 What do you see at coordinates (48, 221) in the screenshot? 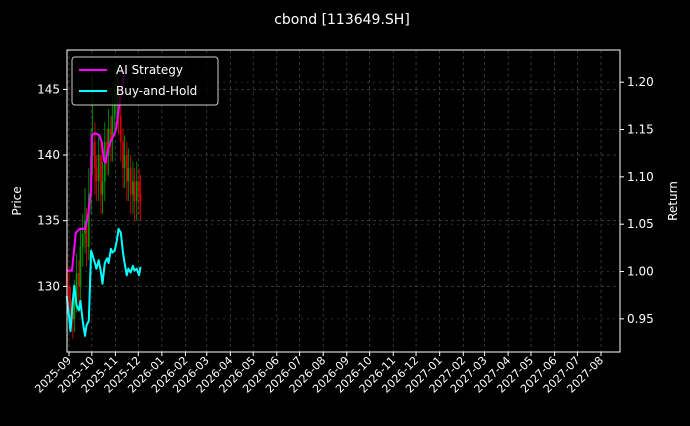
I see `left-tick-label: 135` at bounding box center [48, 221].